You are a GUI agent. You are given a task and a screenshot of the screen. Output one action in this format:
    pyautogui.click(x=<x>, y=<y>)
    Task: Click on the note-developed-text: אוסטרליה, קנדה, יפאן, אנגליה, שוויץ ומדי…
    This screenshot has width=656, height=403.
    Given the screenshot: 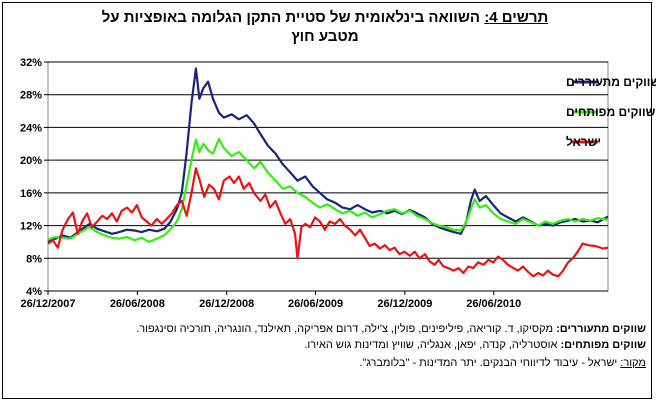 What is the action you would take?
    pyautogui.click(x=432, y=345)
    